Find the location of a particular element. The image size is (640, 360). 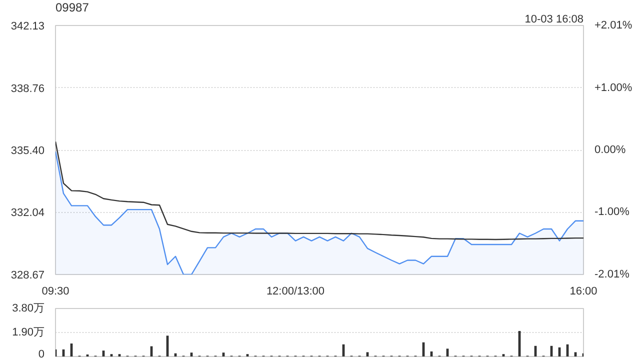

y-tick-label: 0 is located at coordinates (41, 354).